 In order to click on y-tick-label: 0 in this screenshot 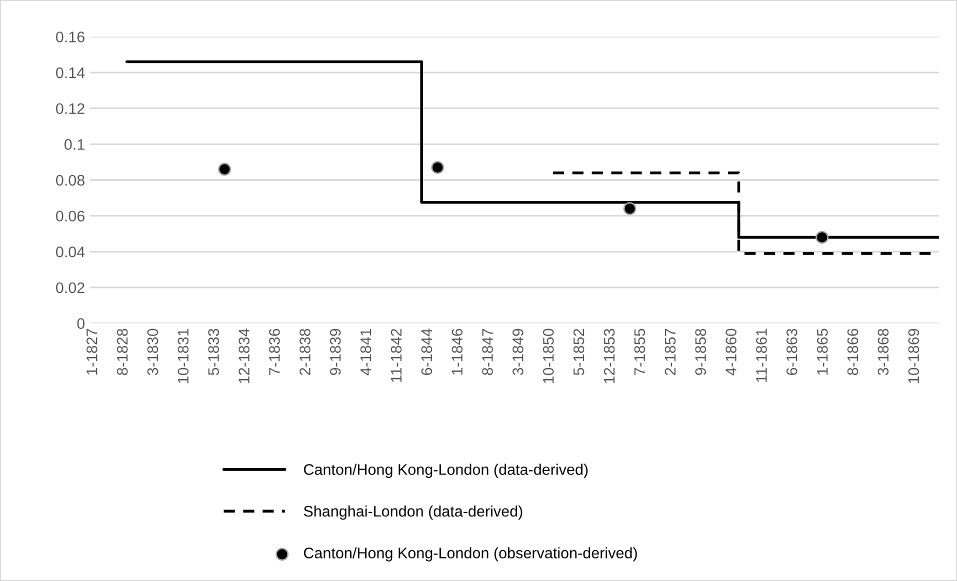, I will do `click(81, 323)`.